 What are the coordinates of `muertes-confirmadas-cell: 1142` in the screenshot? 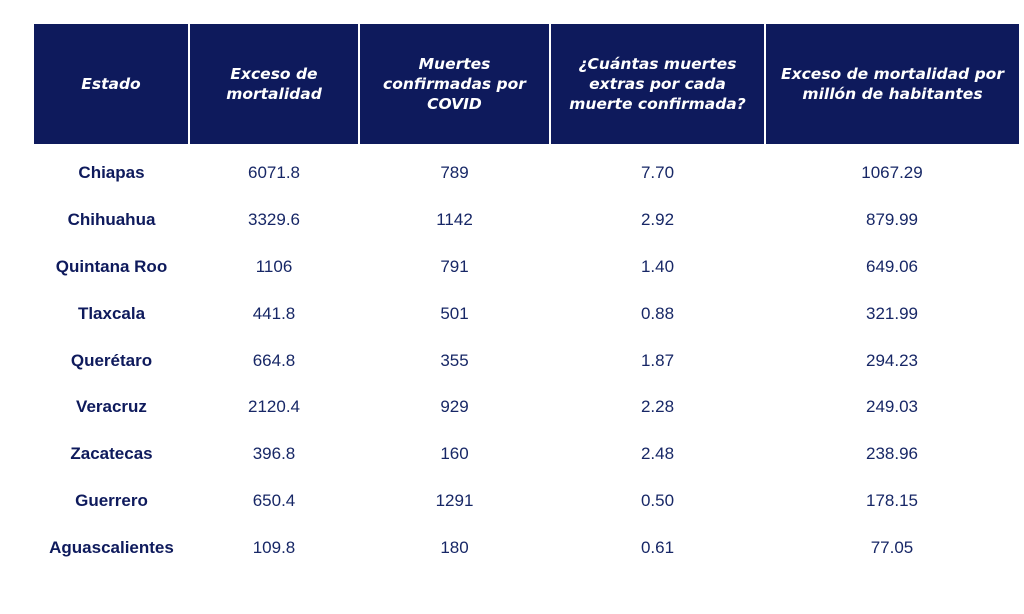 It's located at (454, 220).